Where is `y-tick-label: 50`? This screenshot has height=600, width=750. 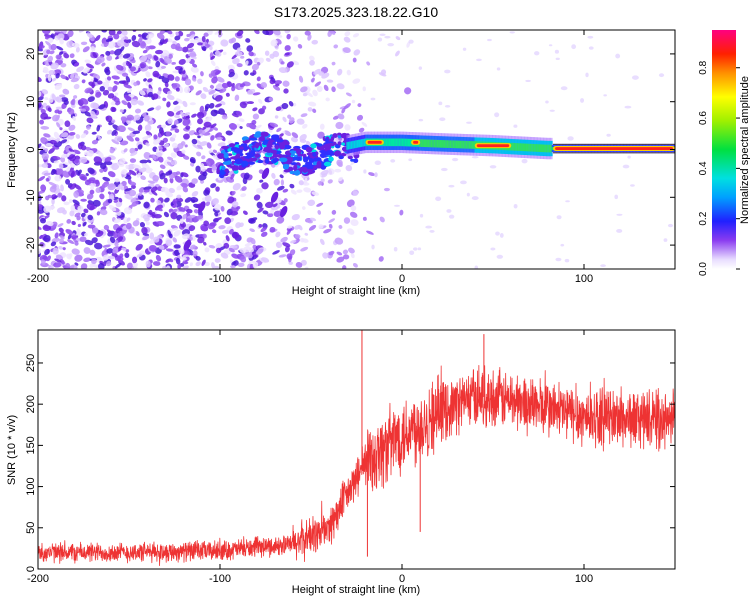 y-tick-label: 50 is located at coordinates (31, 528).